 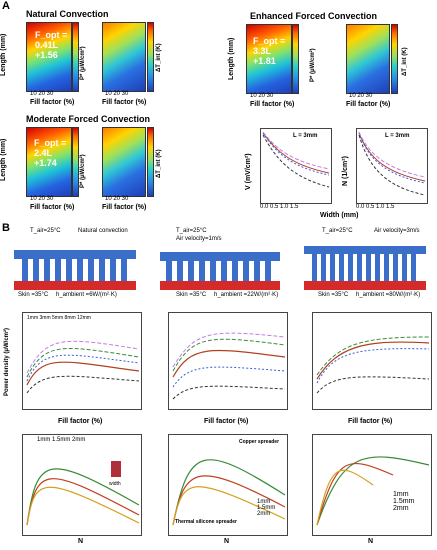 I want to click on pd-fill-natural-chart: 1mm 3mm 5mm 8mm 12mm, so click(x=82, y=361).